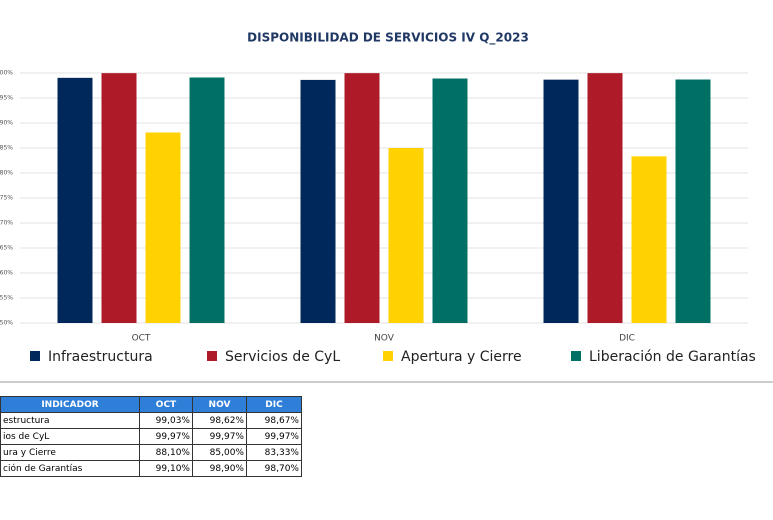 Image resolution: width=773 pixels, height=520 pixels. I want to click on y-tick-label: 60%, so click(6, 273).